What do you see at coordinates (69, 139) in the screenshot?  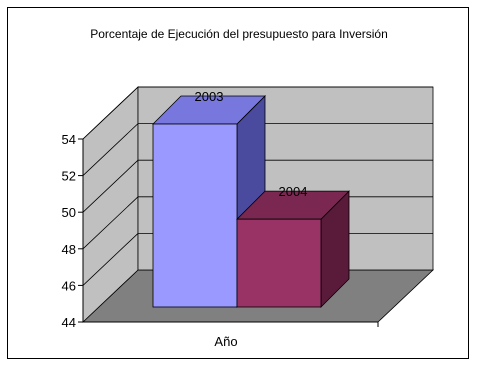 I see `y-tick-label: 54` at bounding box center [69, 139].